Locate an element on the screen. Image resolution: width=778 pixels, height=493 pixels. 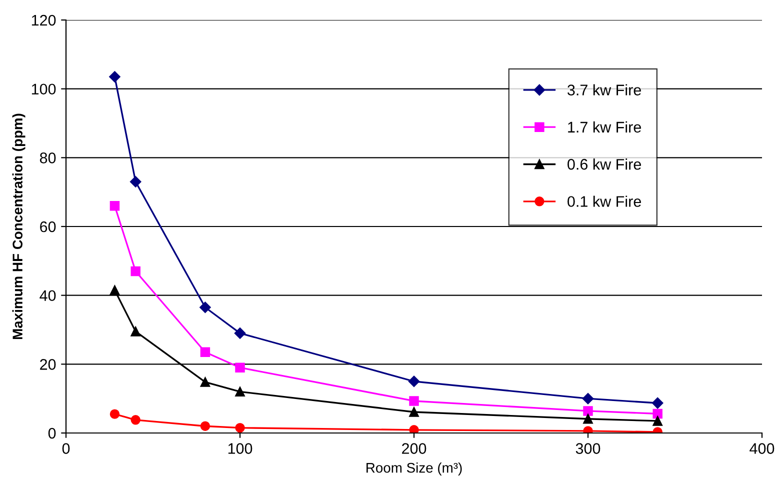
y-tick-label: 80 is located at coordinates (48, 158).